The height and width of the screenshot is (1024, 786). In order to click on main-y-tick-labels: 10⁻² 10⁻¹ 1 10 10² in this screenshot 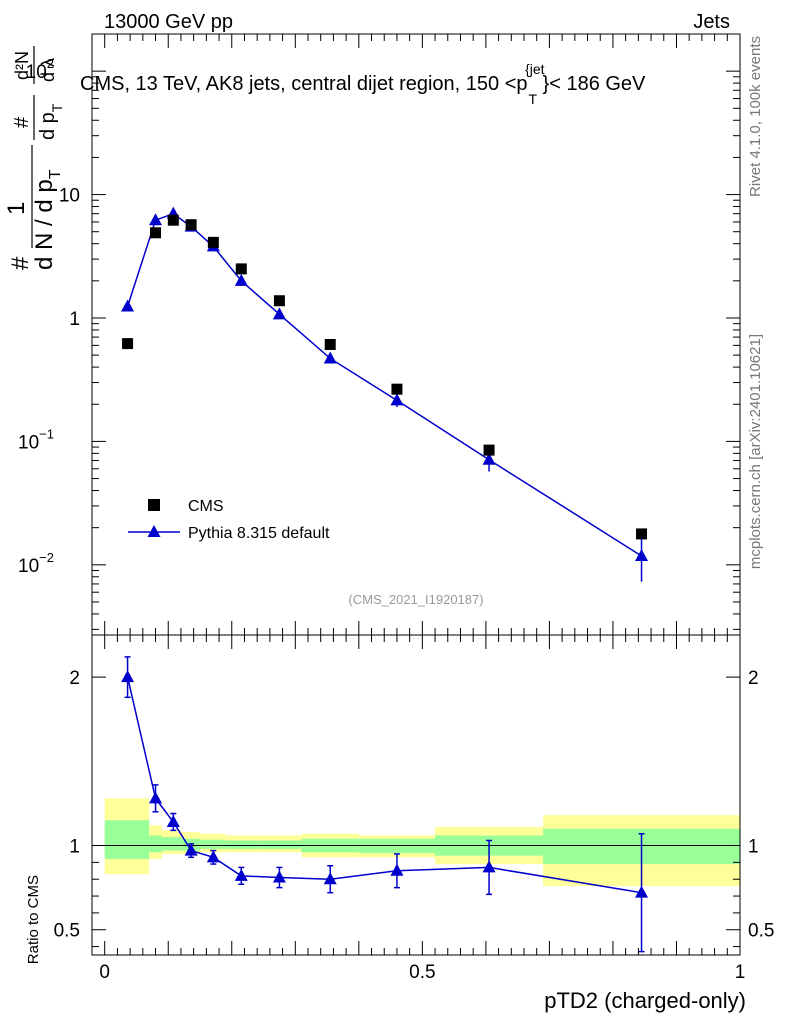, I will do `click(49, 316)`.